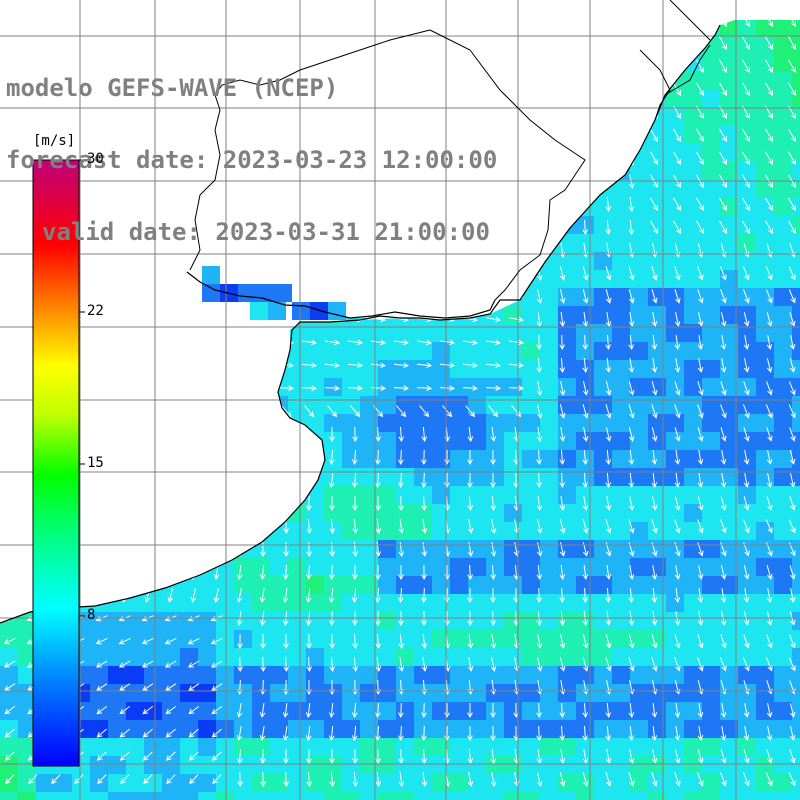 The width and height of the screenshot is (800, 800). What do you see at coordinates (259, 311) in the screenshot?
I see `estuary-cell` at bounding box center [259, 311].